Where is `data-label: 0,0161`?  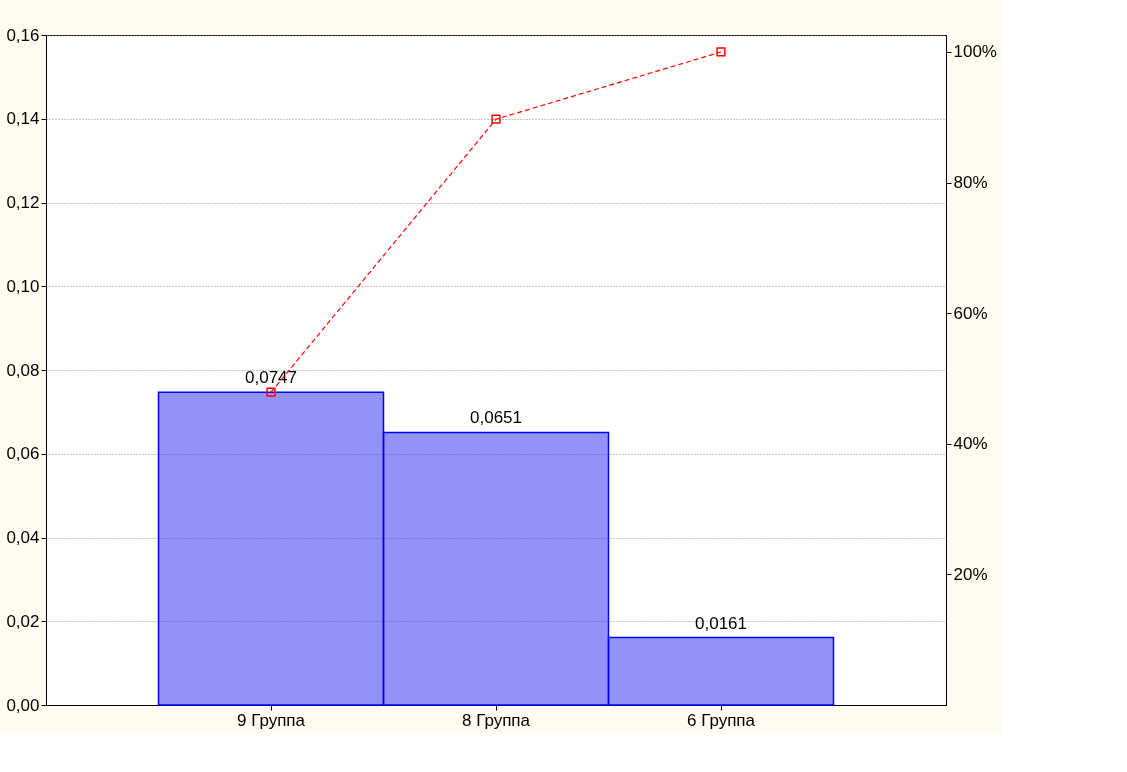
data-label: 0,0161 is located at coordinates (721, 623).